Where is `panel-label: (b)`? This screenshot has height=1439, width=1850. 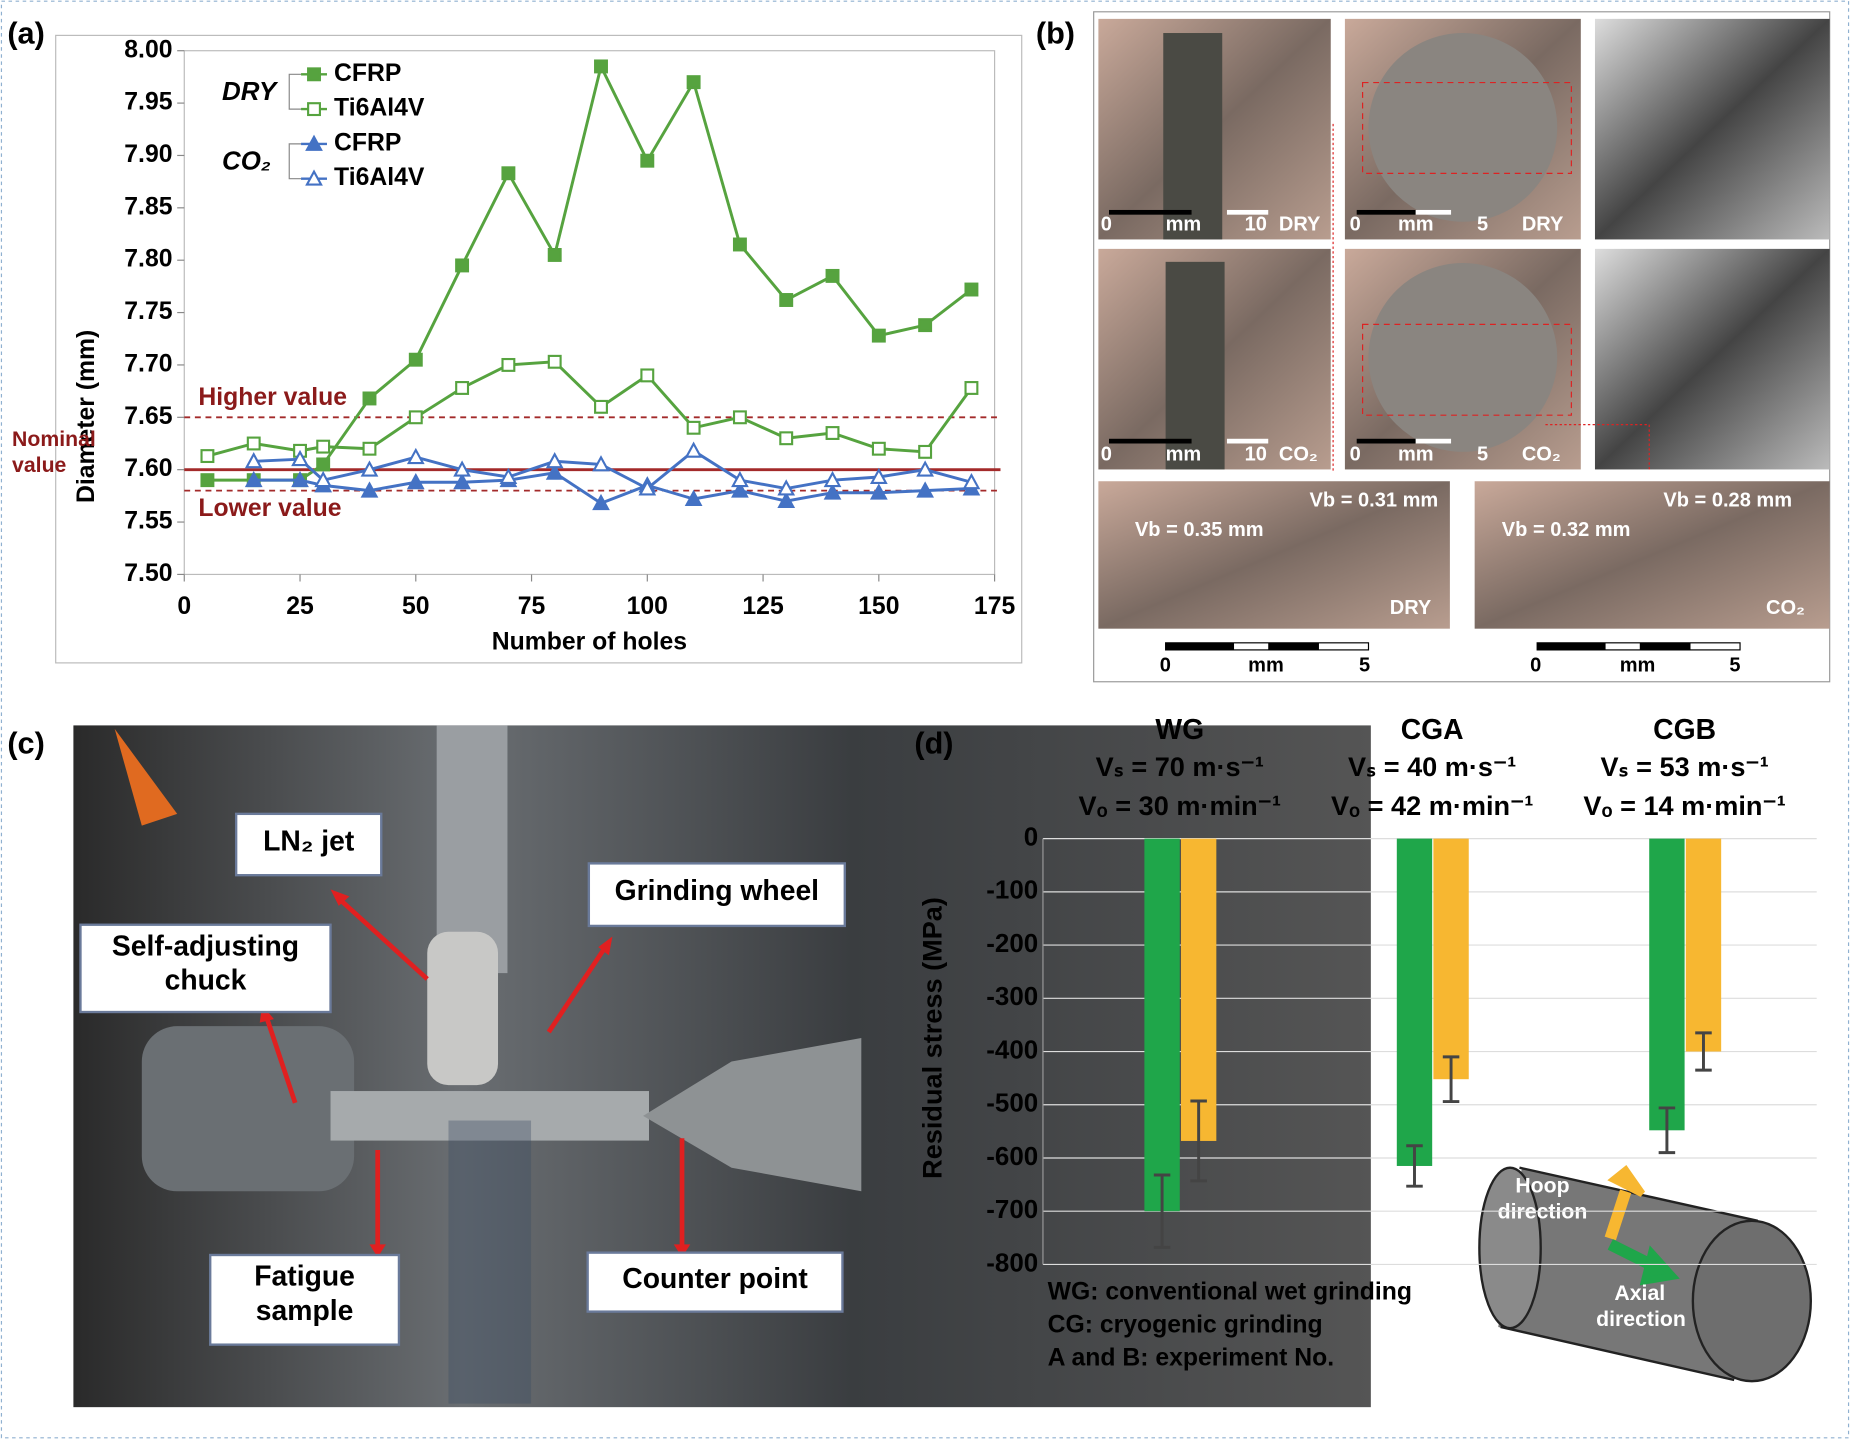
panel-label: (b) is located at coordinates (1055, 33).